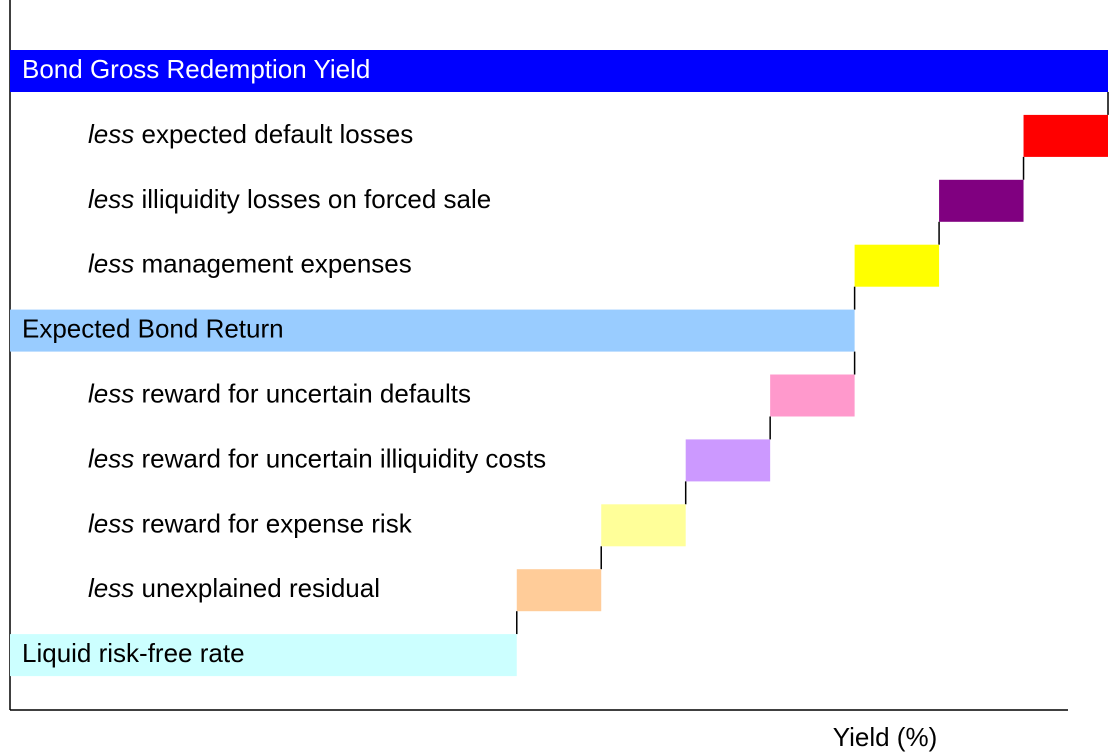  Describe the element at coordinates (316, 199) in the screenshot. I see `label-text: illiquidity losses on forced sale` at that location.